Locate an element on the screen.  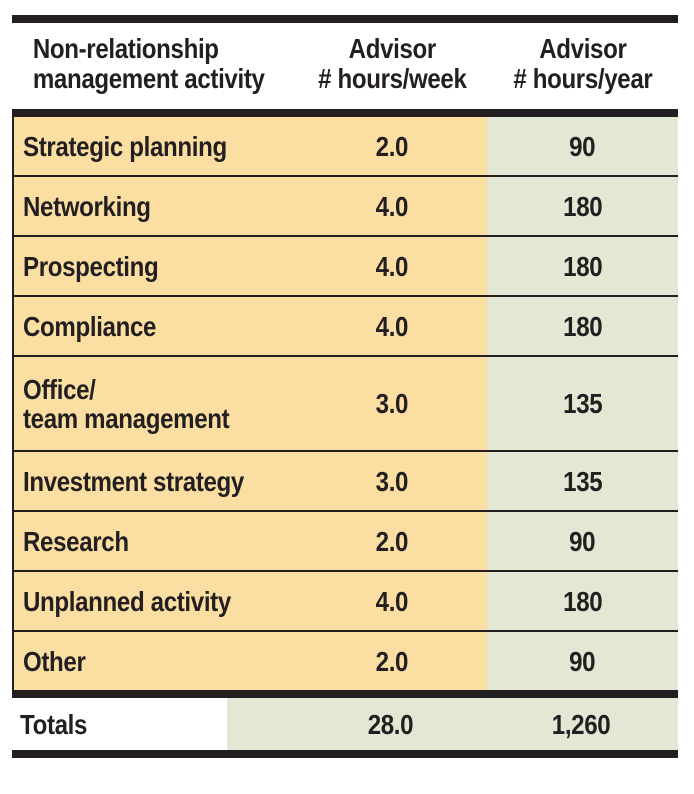
header-activity-label: Non-relationship management activity is located at coordinates (148, 63).